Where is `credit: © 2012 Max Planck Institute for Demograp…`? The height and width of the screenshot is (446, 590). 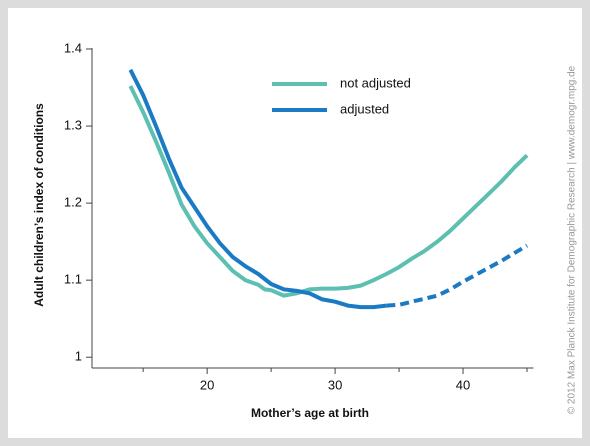 credit: © 2012 Max Planck Institute for Demograp… is located at coordinates (572, 239).